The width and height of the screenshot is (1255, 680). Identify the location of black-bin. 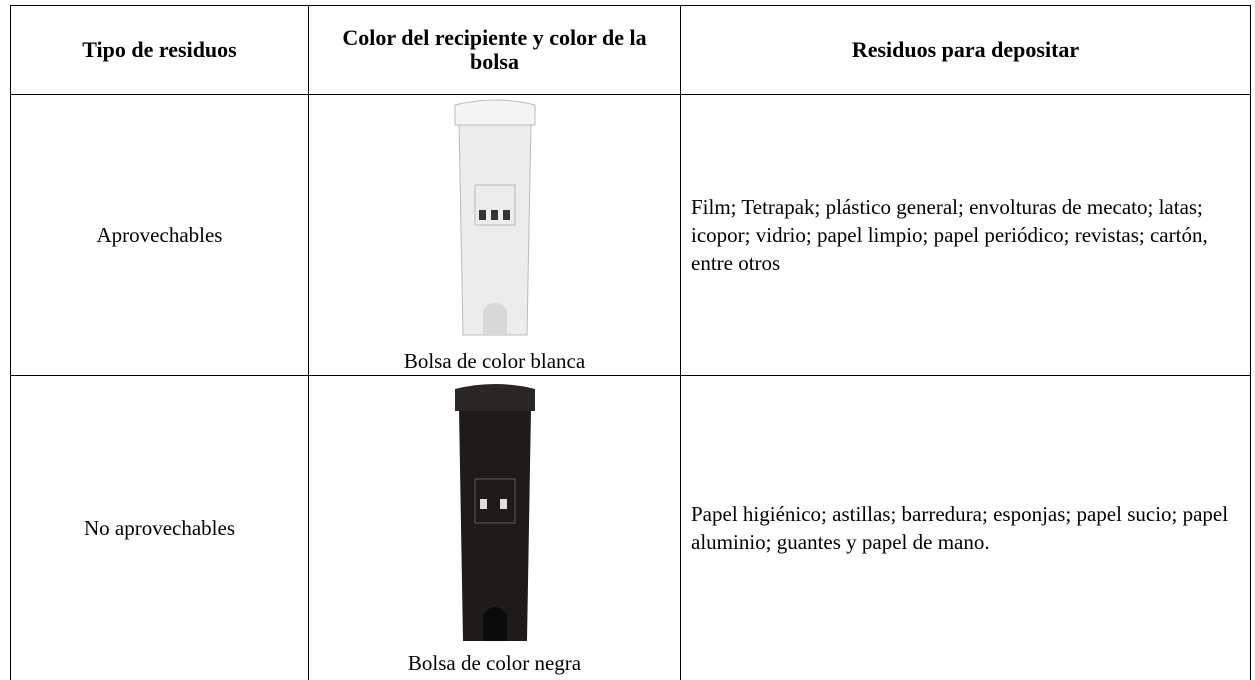
(494, 512).